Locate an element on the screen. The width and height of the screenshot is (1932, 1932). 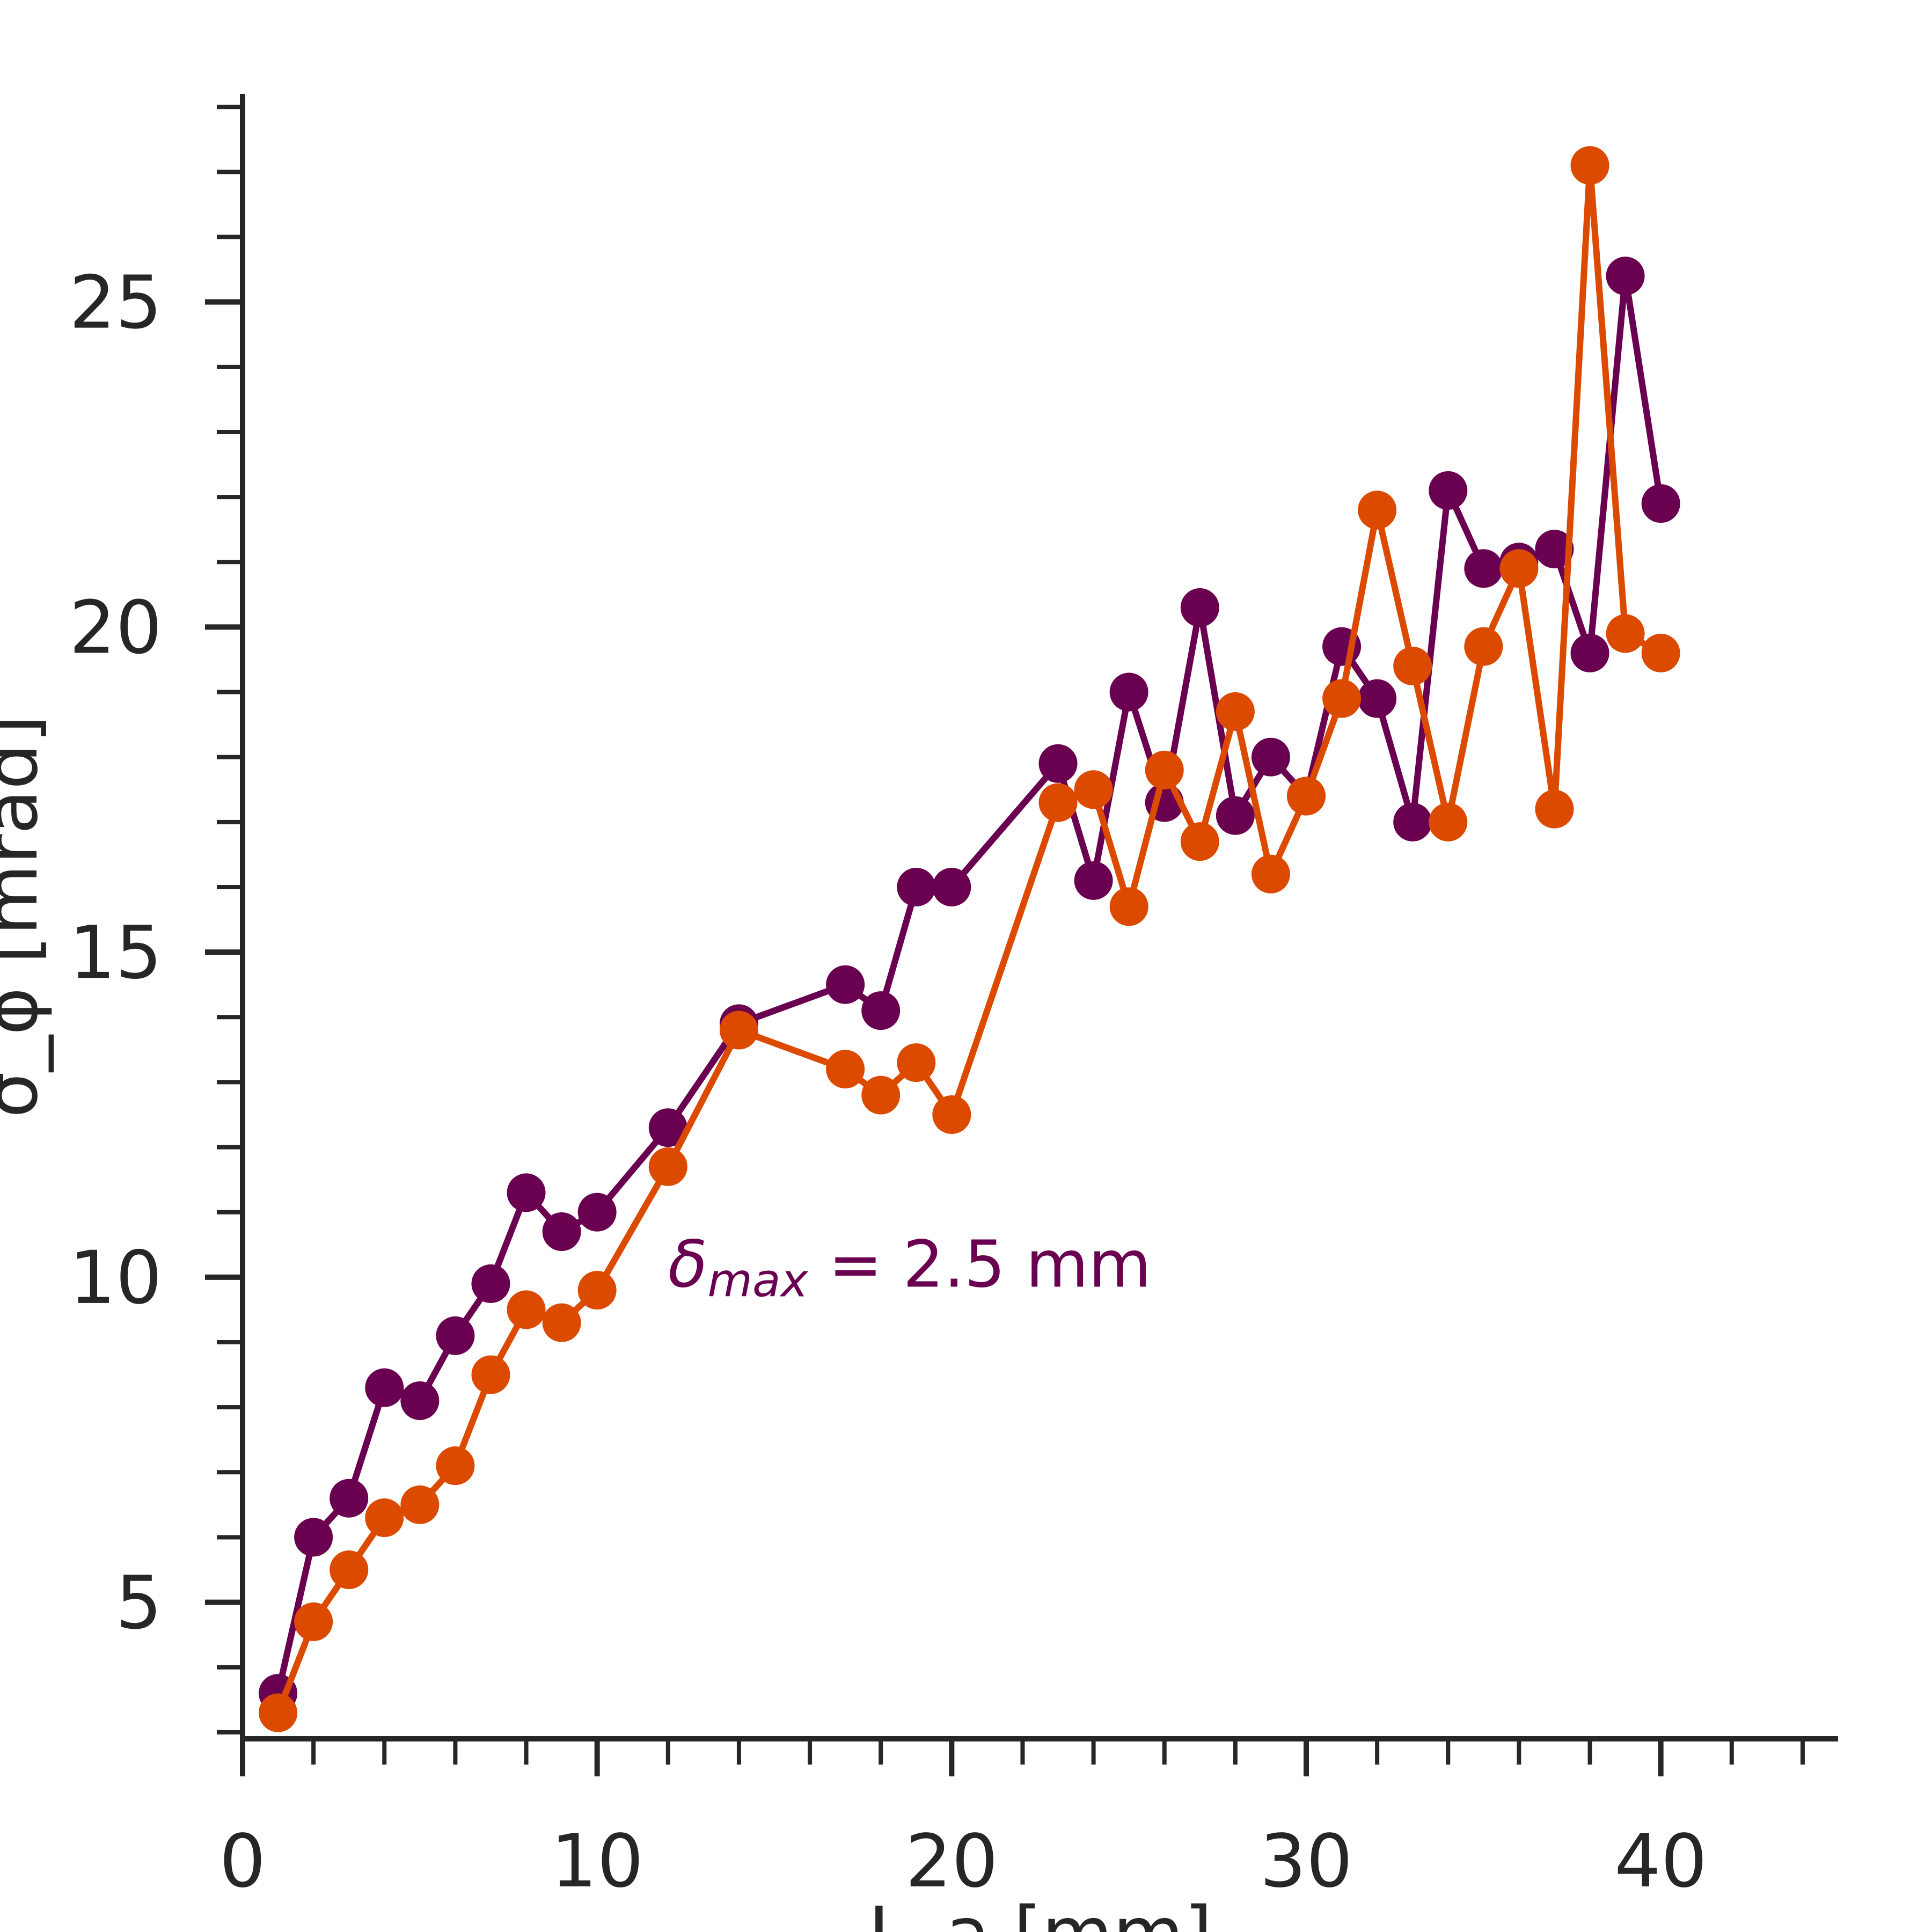
y-axis-label: σ_ϕ [mrad] is located at coordinates (27, 916).